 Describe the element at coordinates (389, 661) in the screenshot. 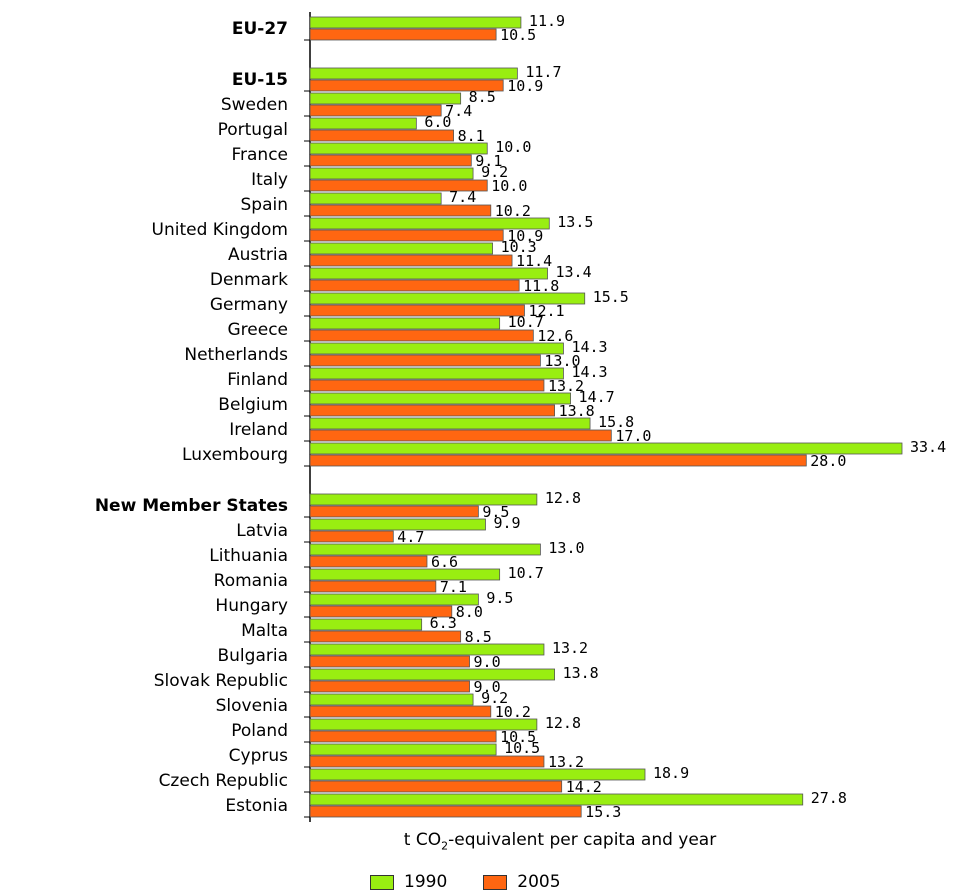

I see `bar-2005-bulgaria` at that location.